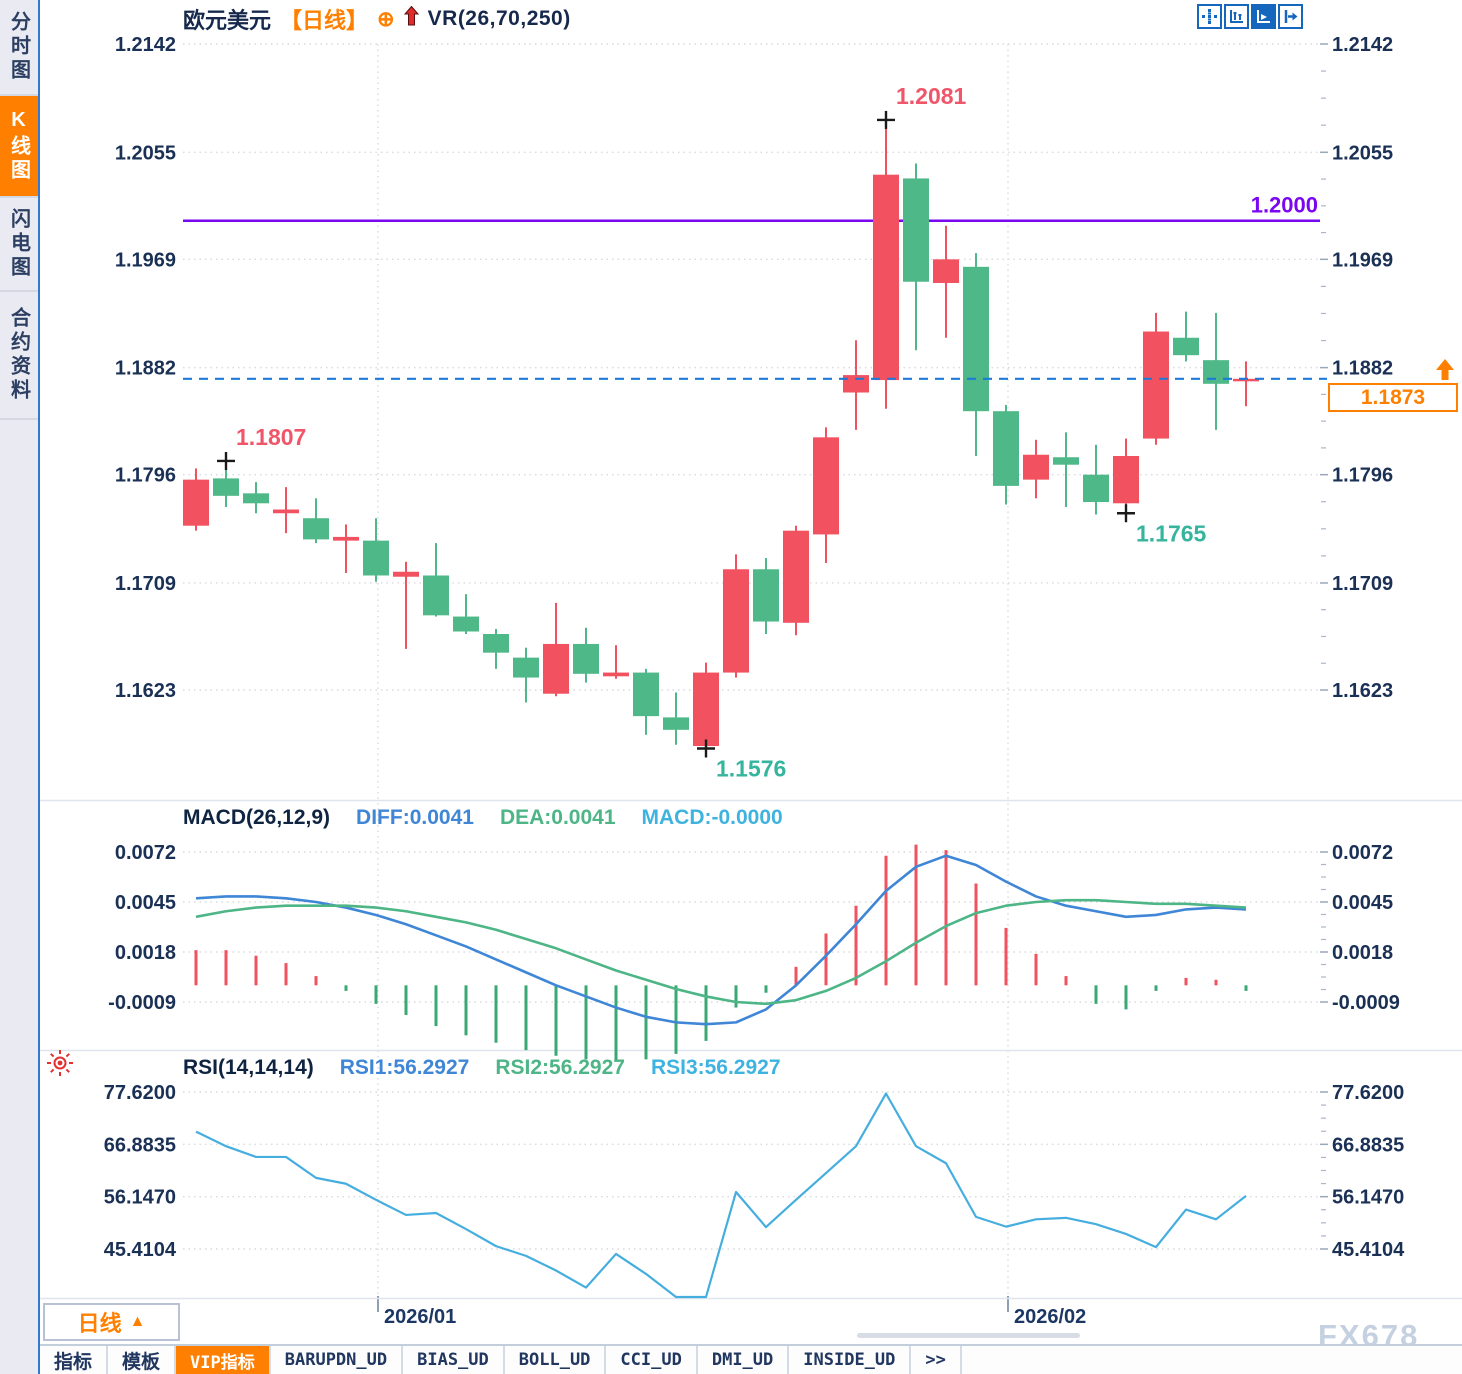 This screenshot has width=1462, height=1374. What do you see at coordinates (557, 817) in the screenshot?
I see `macd-dea-readout: DEA:0.0041` at bounding box center [557, 817].